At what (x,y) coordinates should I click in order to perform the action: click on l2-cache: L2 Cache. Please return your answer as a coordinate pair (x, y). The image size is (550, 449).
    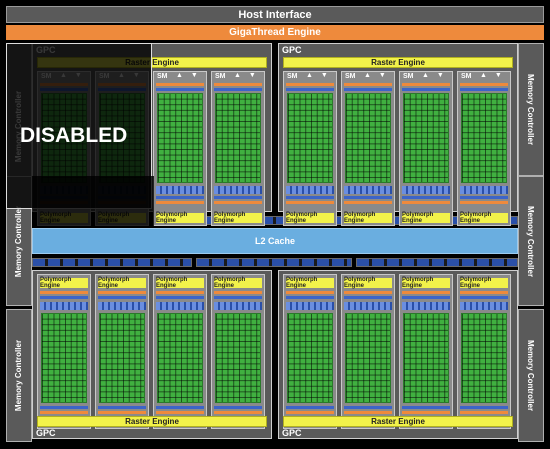
    Looking at the image, I should click on (275, 241).